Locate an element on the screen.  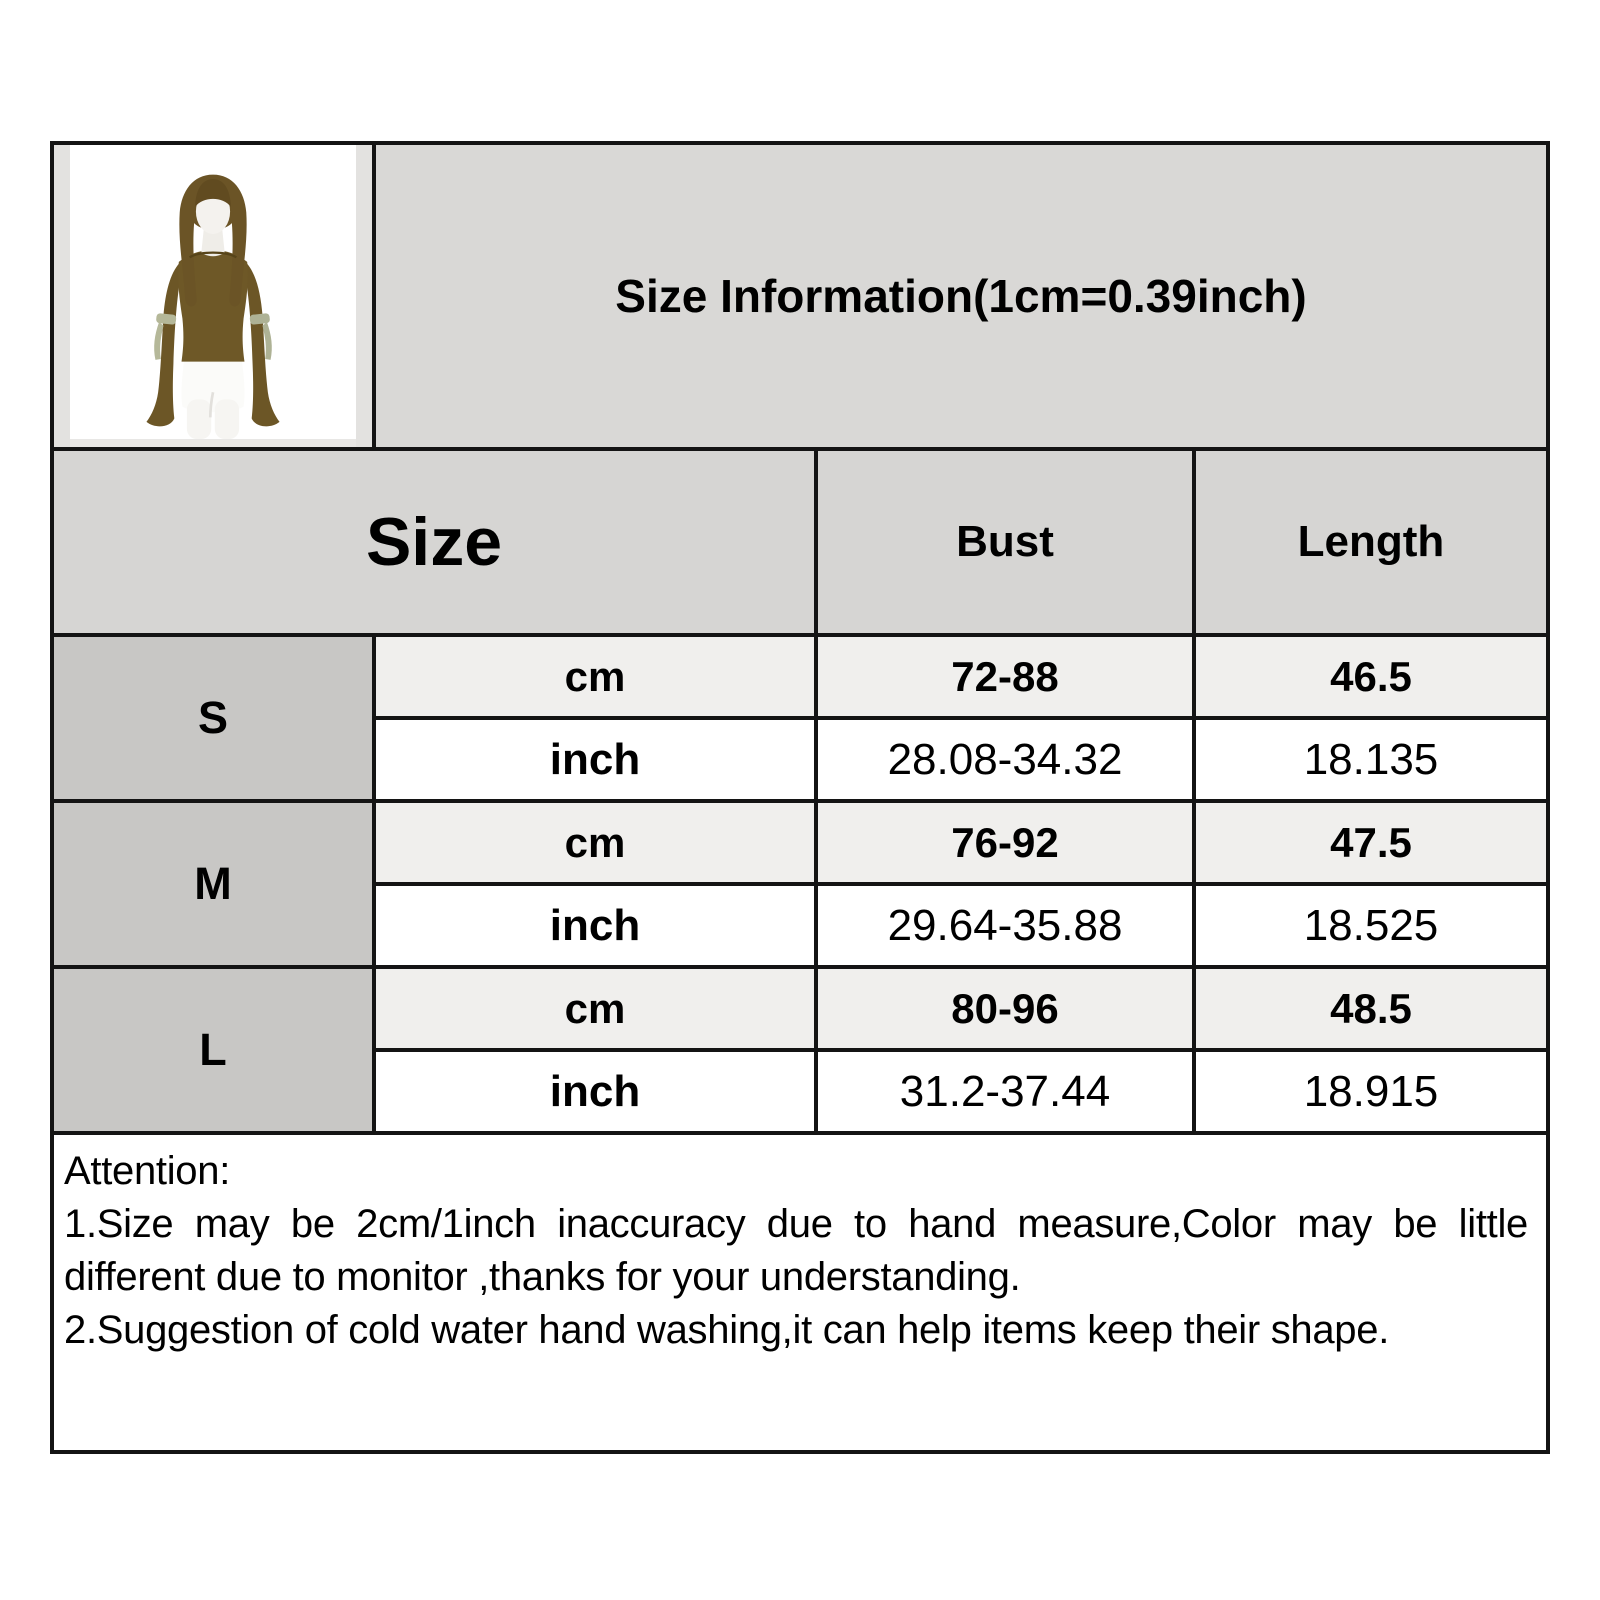
l-cm-length: 48.5 is located at coordinates (1371, 1008).